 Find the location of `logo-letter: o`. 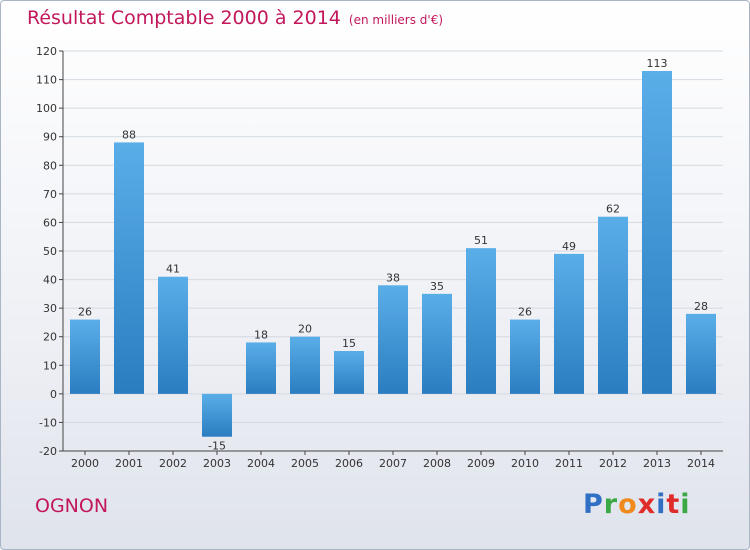

logo-letter: o is located at coordinates (628, 504).